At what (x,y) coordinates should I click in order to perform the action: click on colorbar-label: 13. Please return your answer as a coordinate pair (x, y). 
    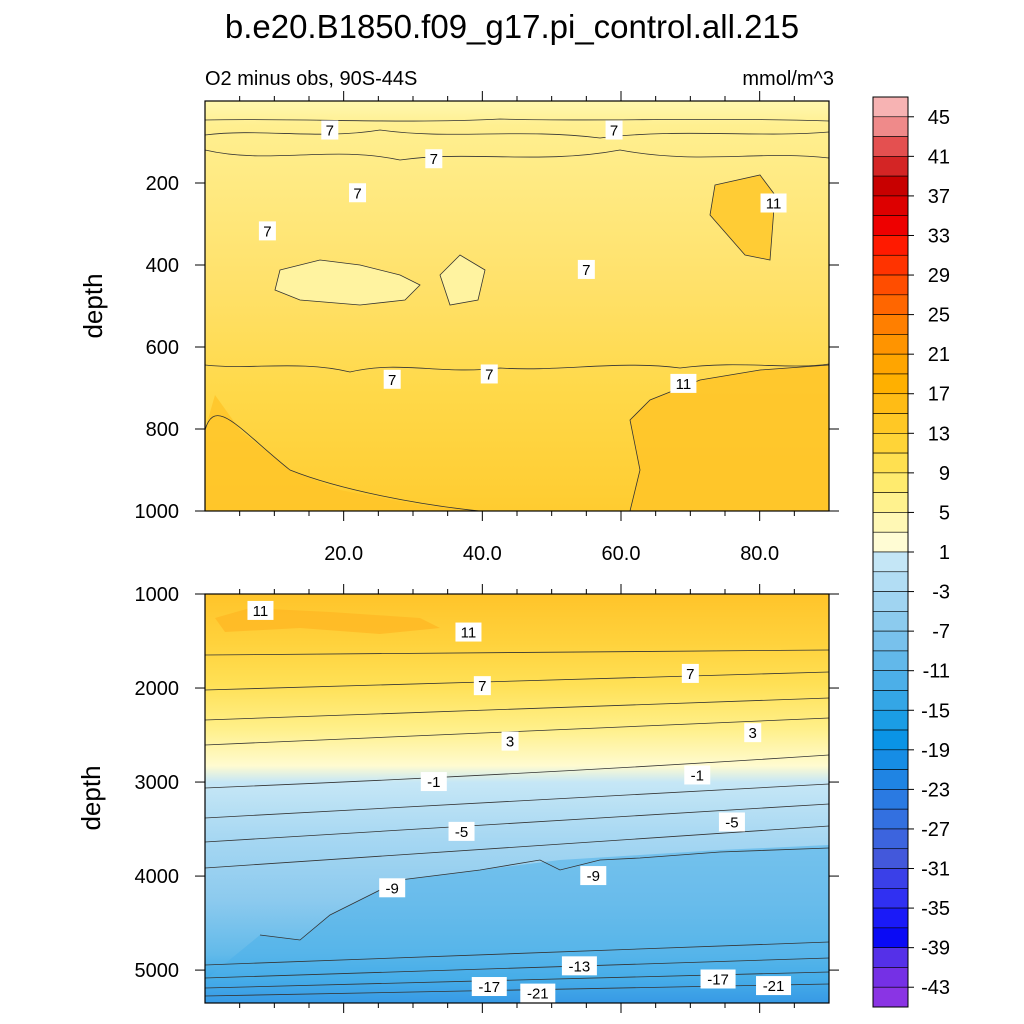
    Looking at the image, I should click on (939, 434).